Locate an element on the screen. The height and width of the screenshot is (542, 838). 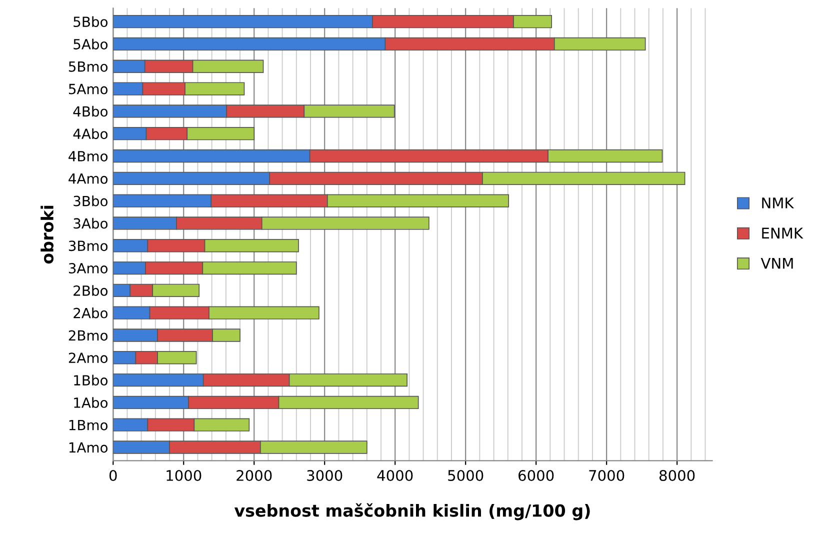
y-tick-label: 1Bmo is located at coordinates (88, 425).